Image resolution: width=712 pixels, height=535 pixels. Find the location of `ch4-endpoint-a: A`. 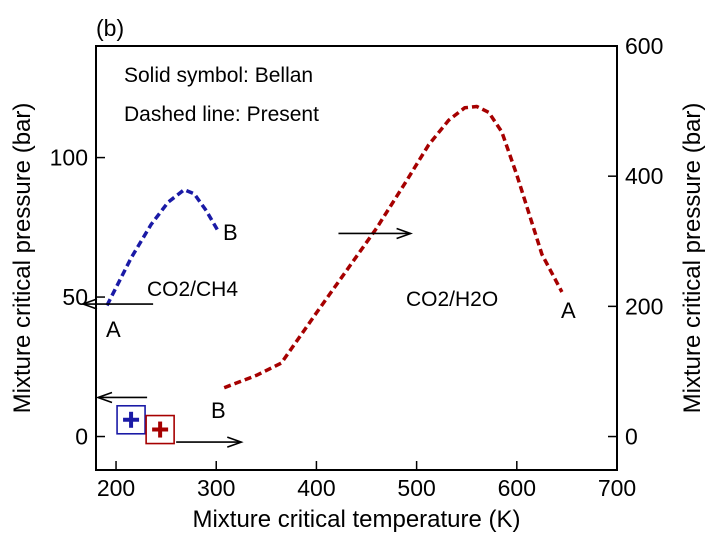

ch4-endpoint-a: A is located at coordinates (113, 329).